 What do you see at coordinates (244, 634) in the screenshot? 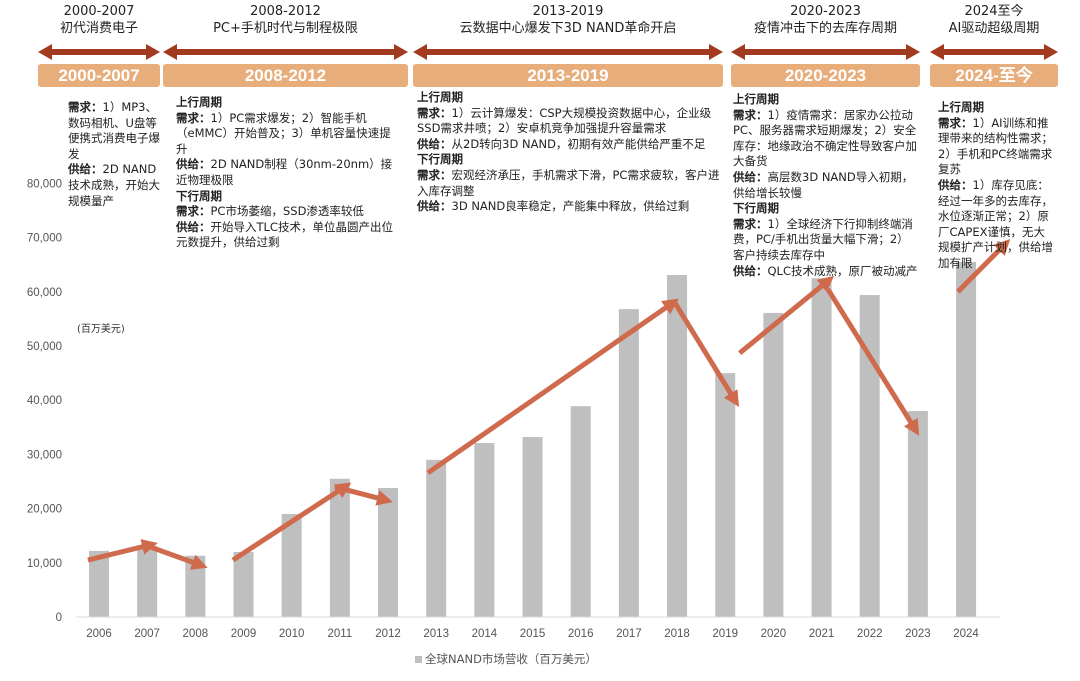
I see `x-tick-label: 2009` at bounding box center [244, 634].